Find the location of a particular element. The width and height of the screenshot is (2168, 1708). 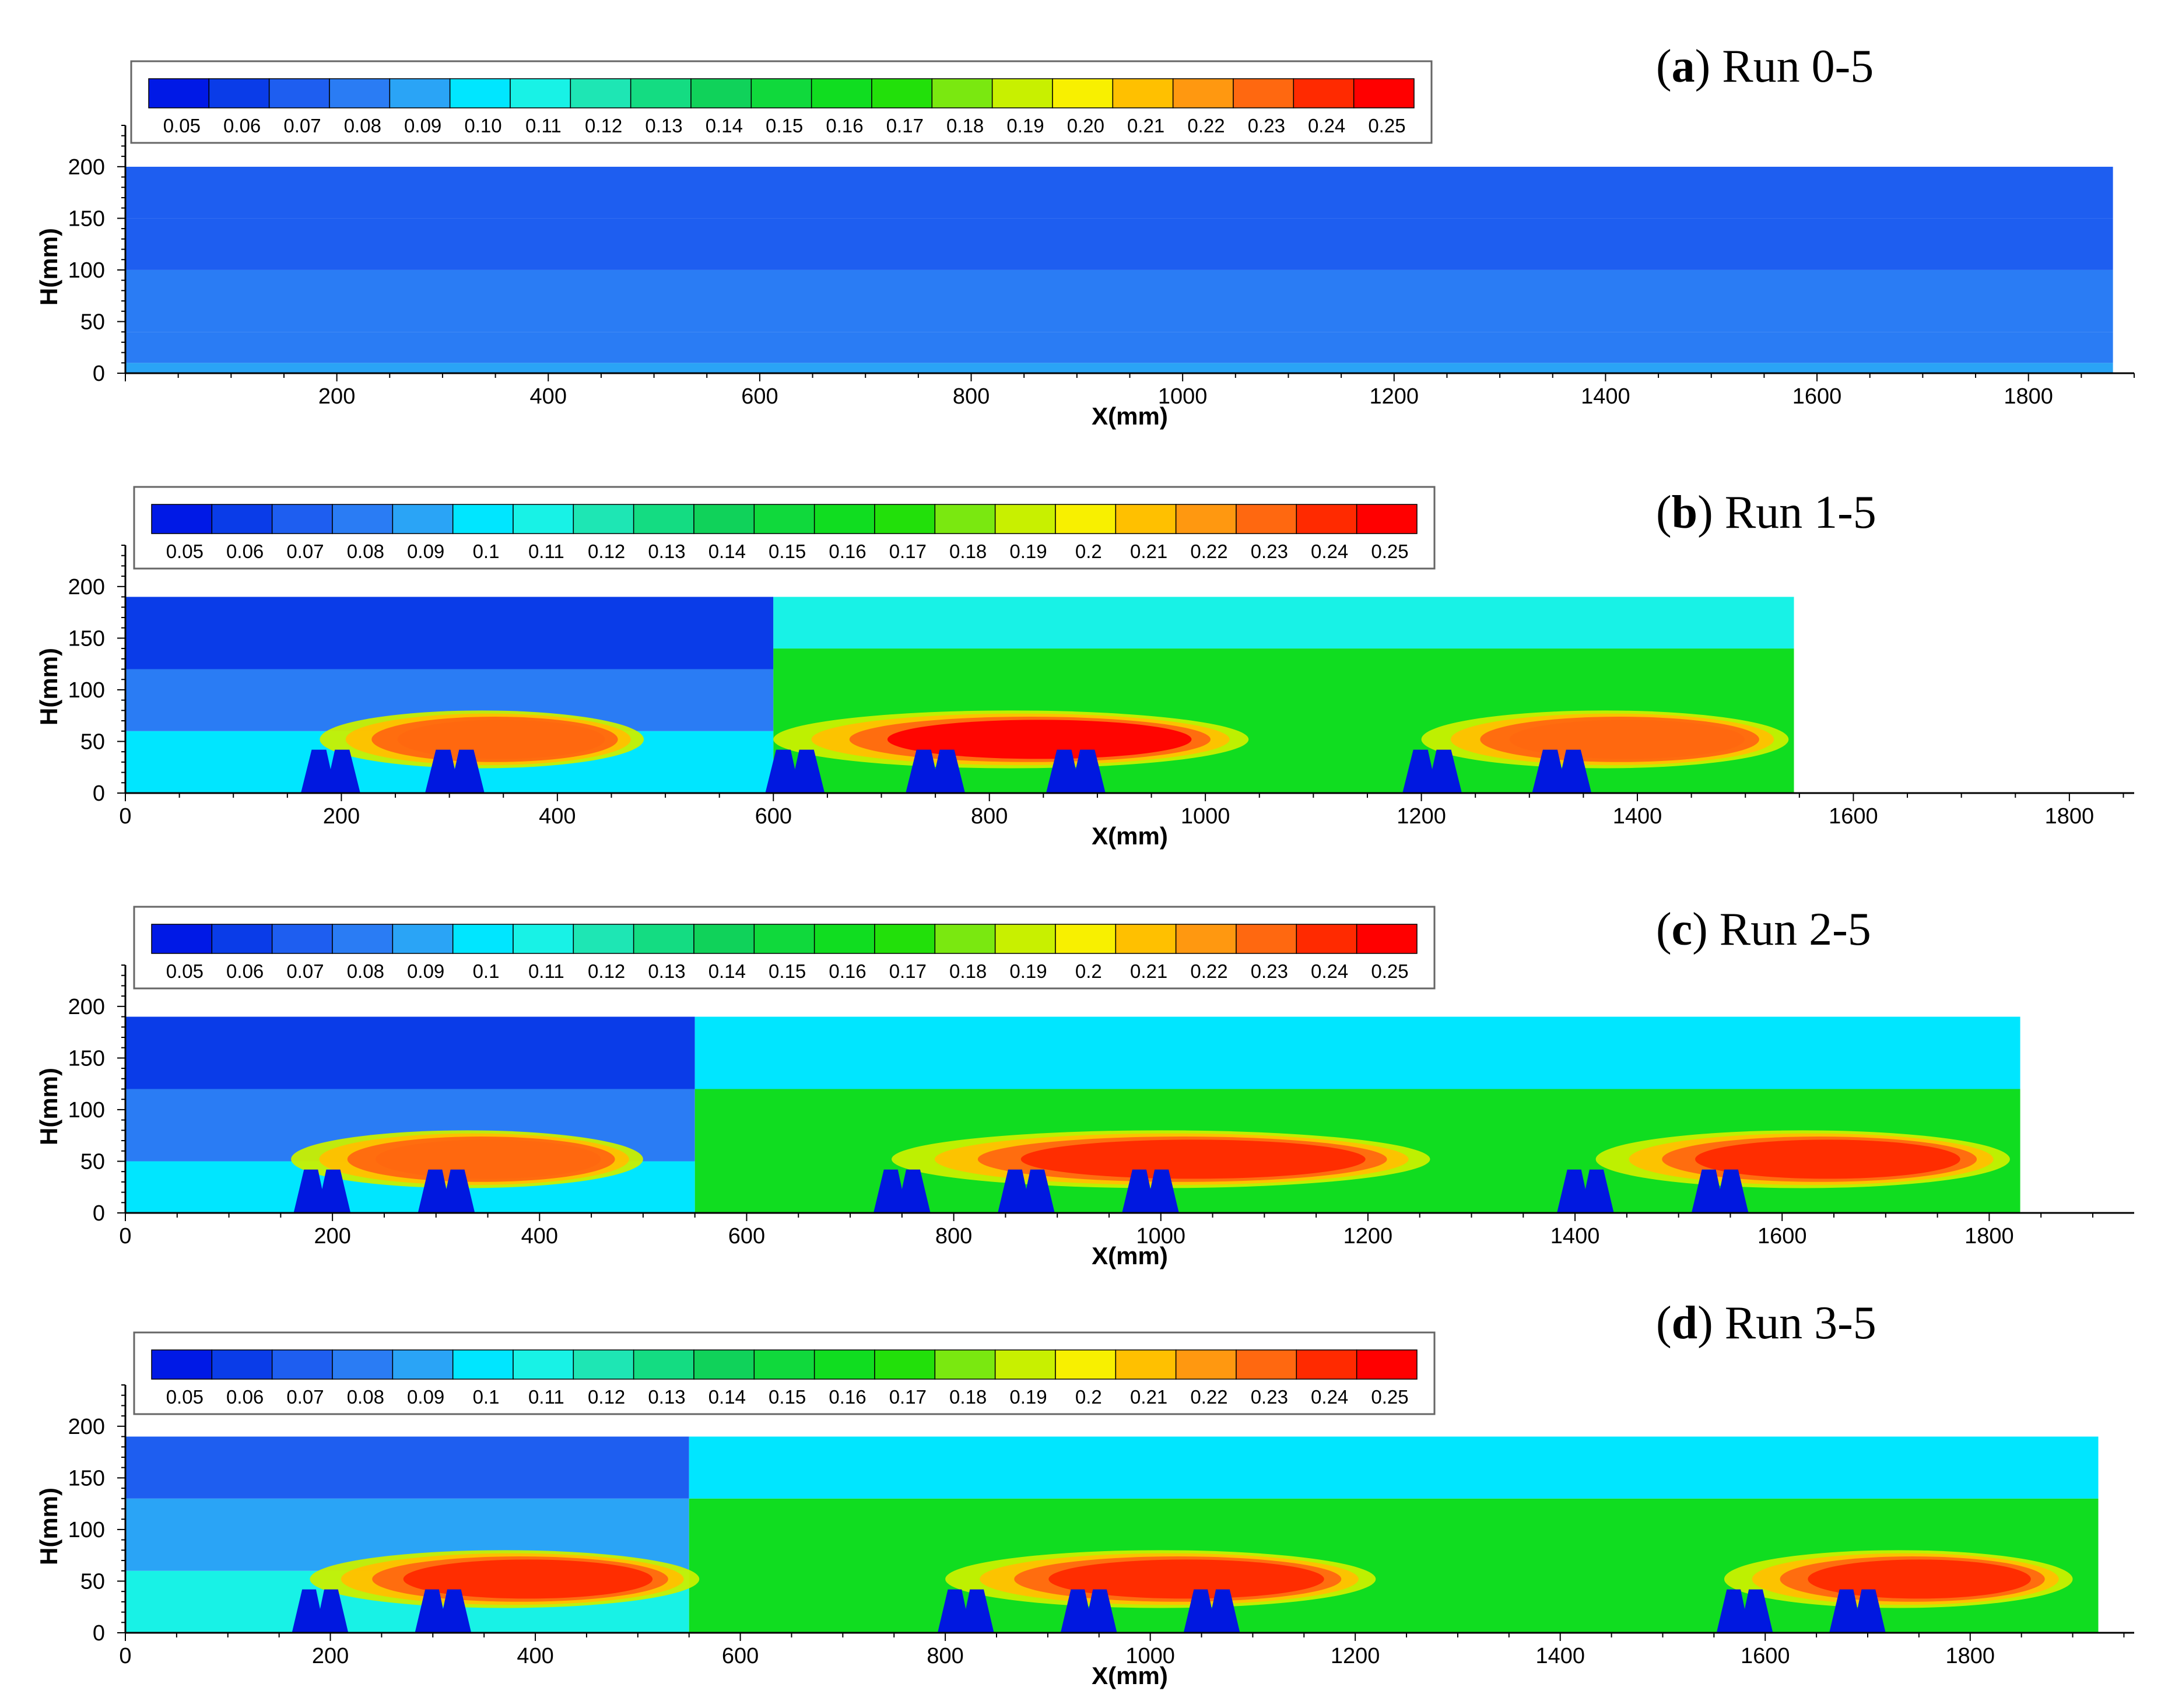

y-axis-label: H(mm) is located at coordinates (49, 1526).